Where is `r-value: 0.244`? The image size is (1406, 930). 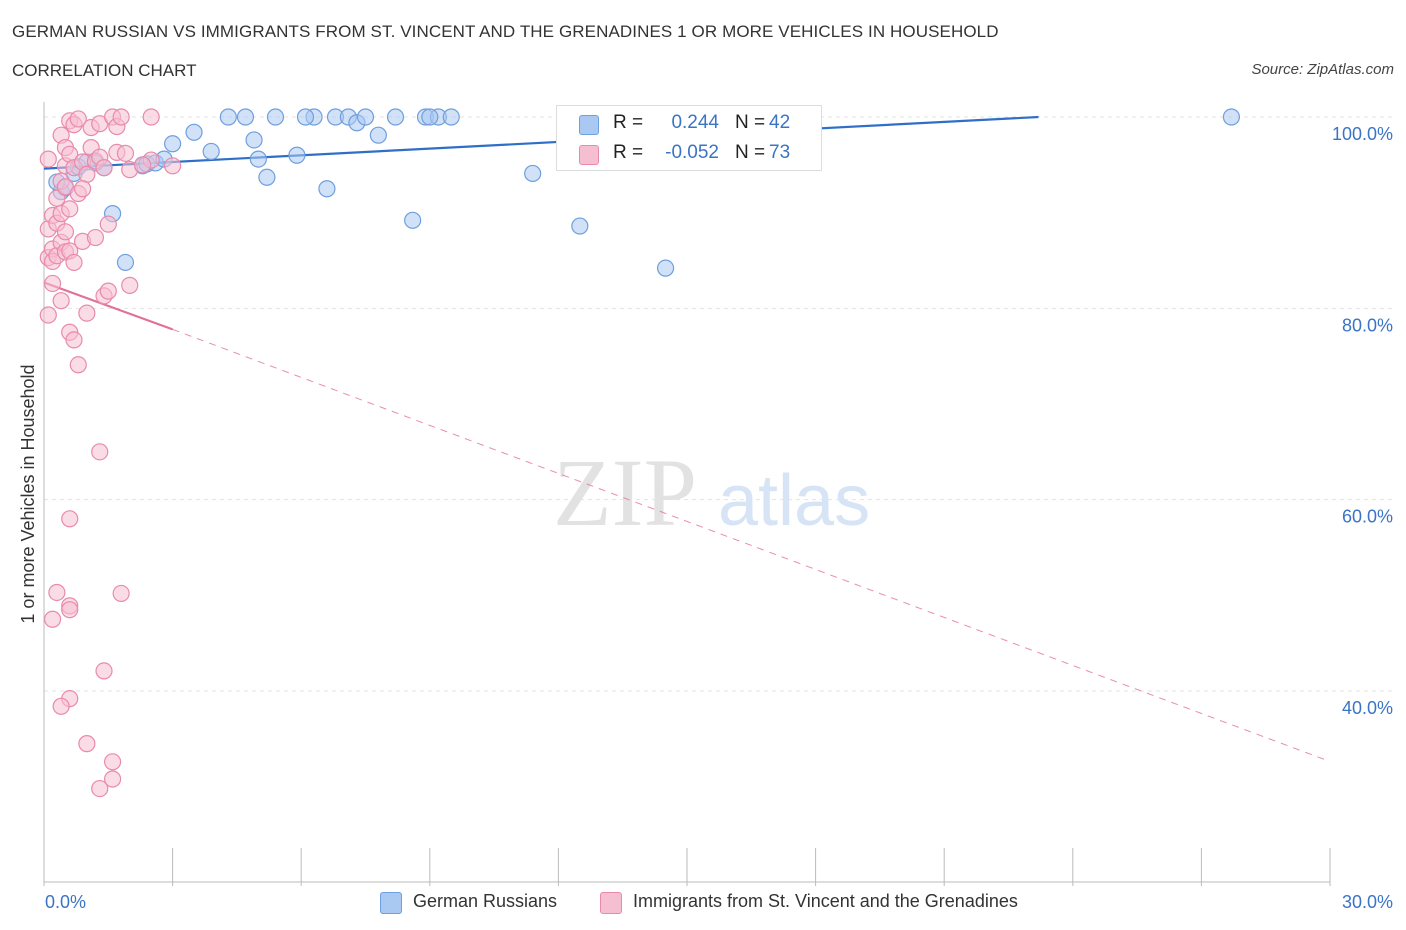
r-value: 0.244 is located at coordinates (695, 122).